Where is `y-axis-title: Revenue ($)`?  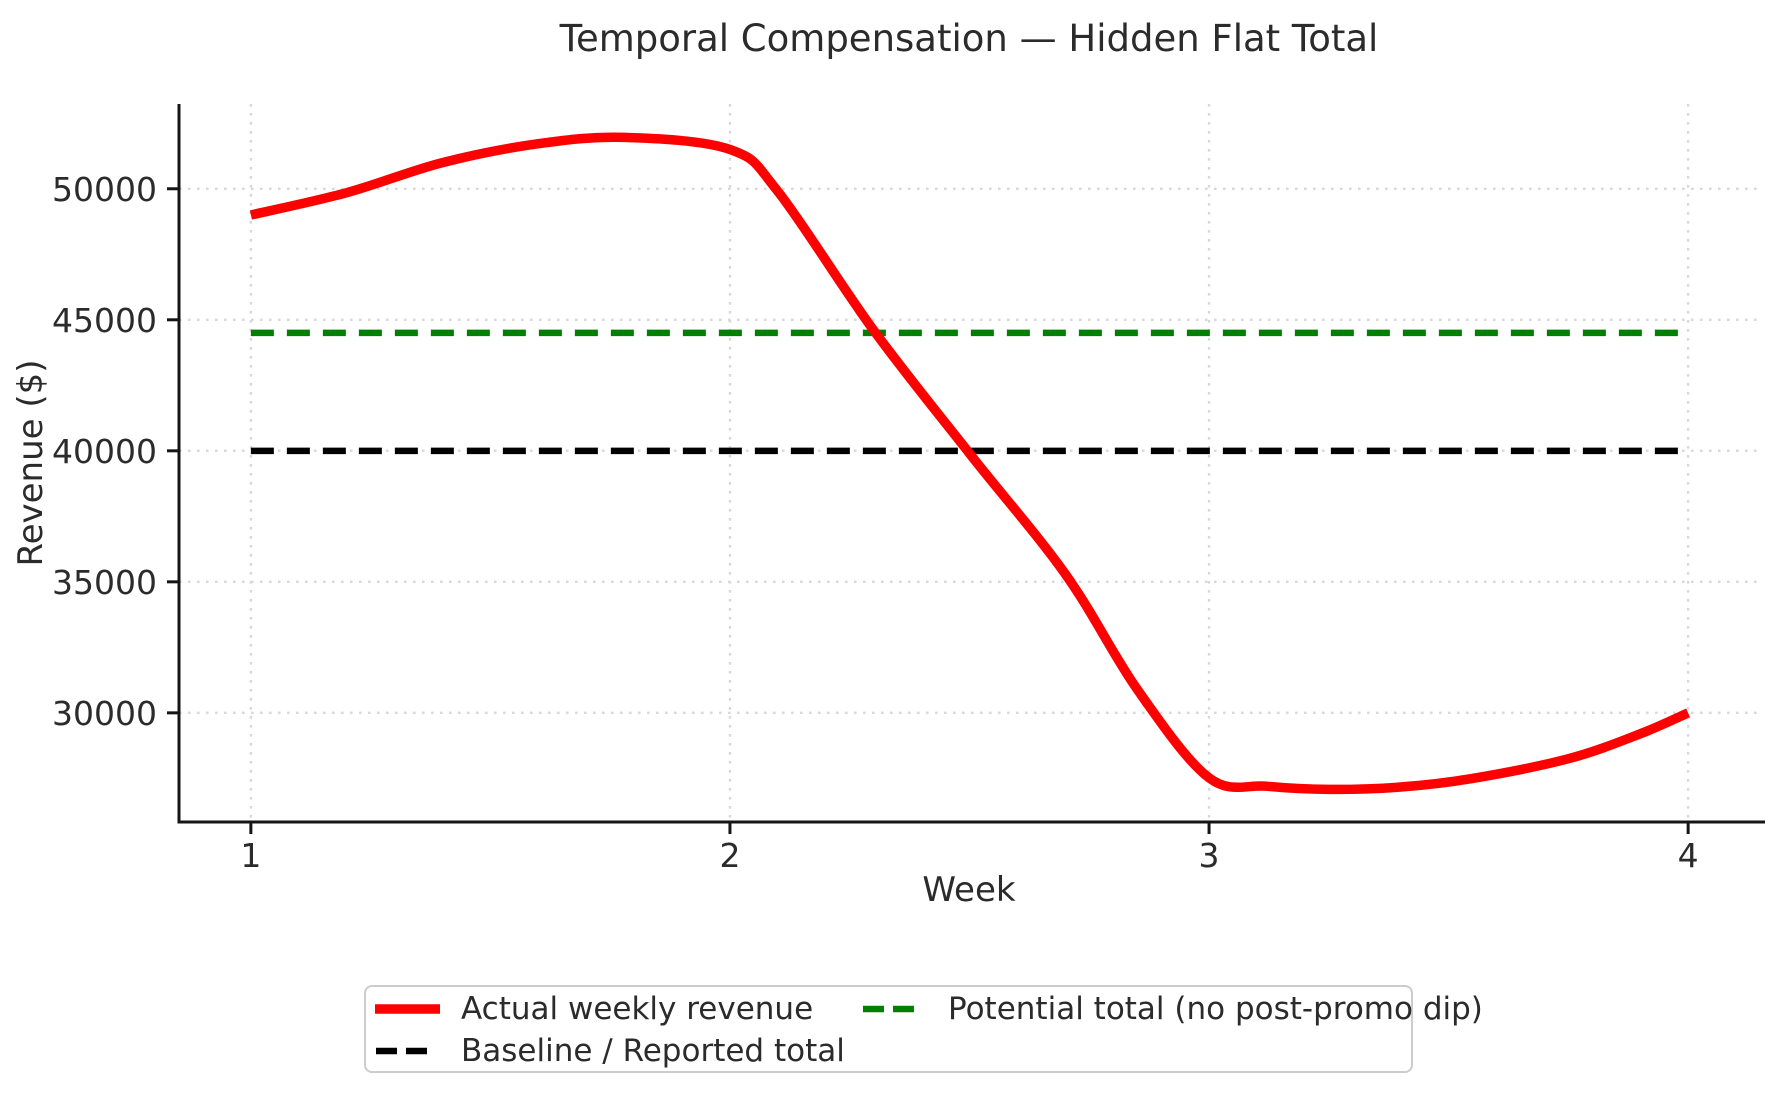 y-axis-title: Revenue ($) is located at coordinates (31, 462).